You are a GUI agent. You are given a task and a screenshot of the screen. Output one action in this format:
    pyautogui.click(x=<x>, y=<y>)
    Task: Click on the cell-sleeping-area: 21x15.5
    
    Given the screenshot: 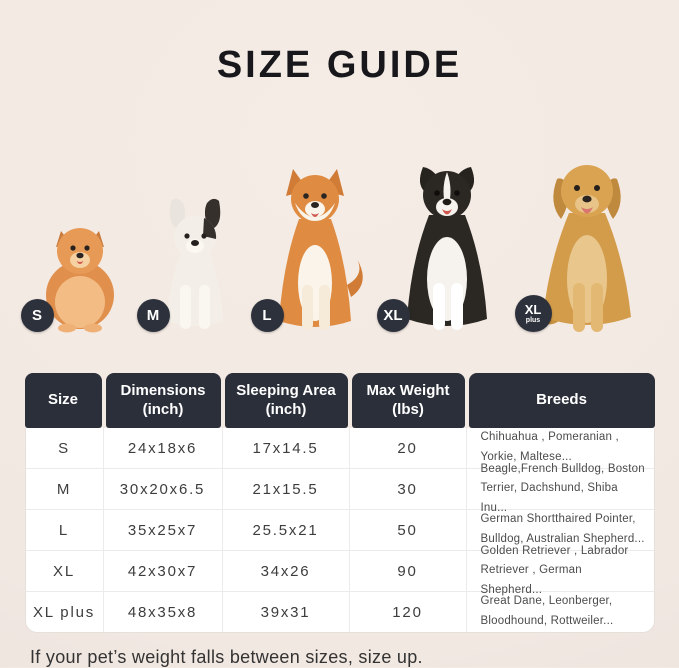 What is the action you would take?
    pyautogui.click(x=286, y=489)
    